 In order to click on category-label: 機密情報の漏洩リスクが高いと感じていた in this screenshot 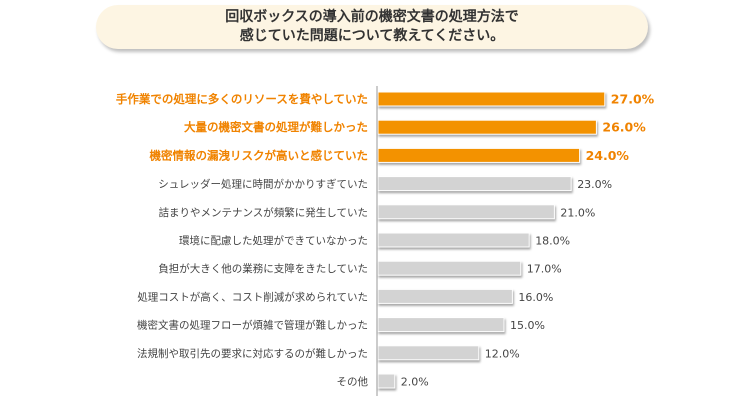, I will do `click(259, 155)`.